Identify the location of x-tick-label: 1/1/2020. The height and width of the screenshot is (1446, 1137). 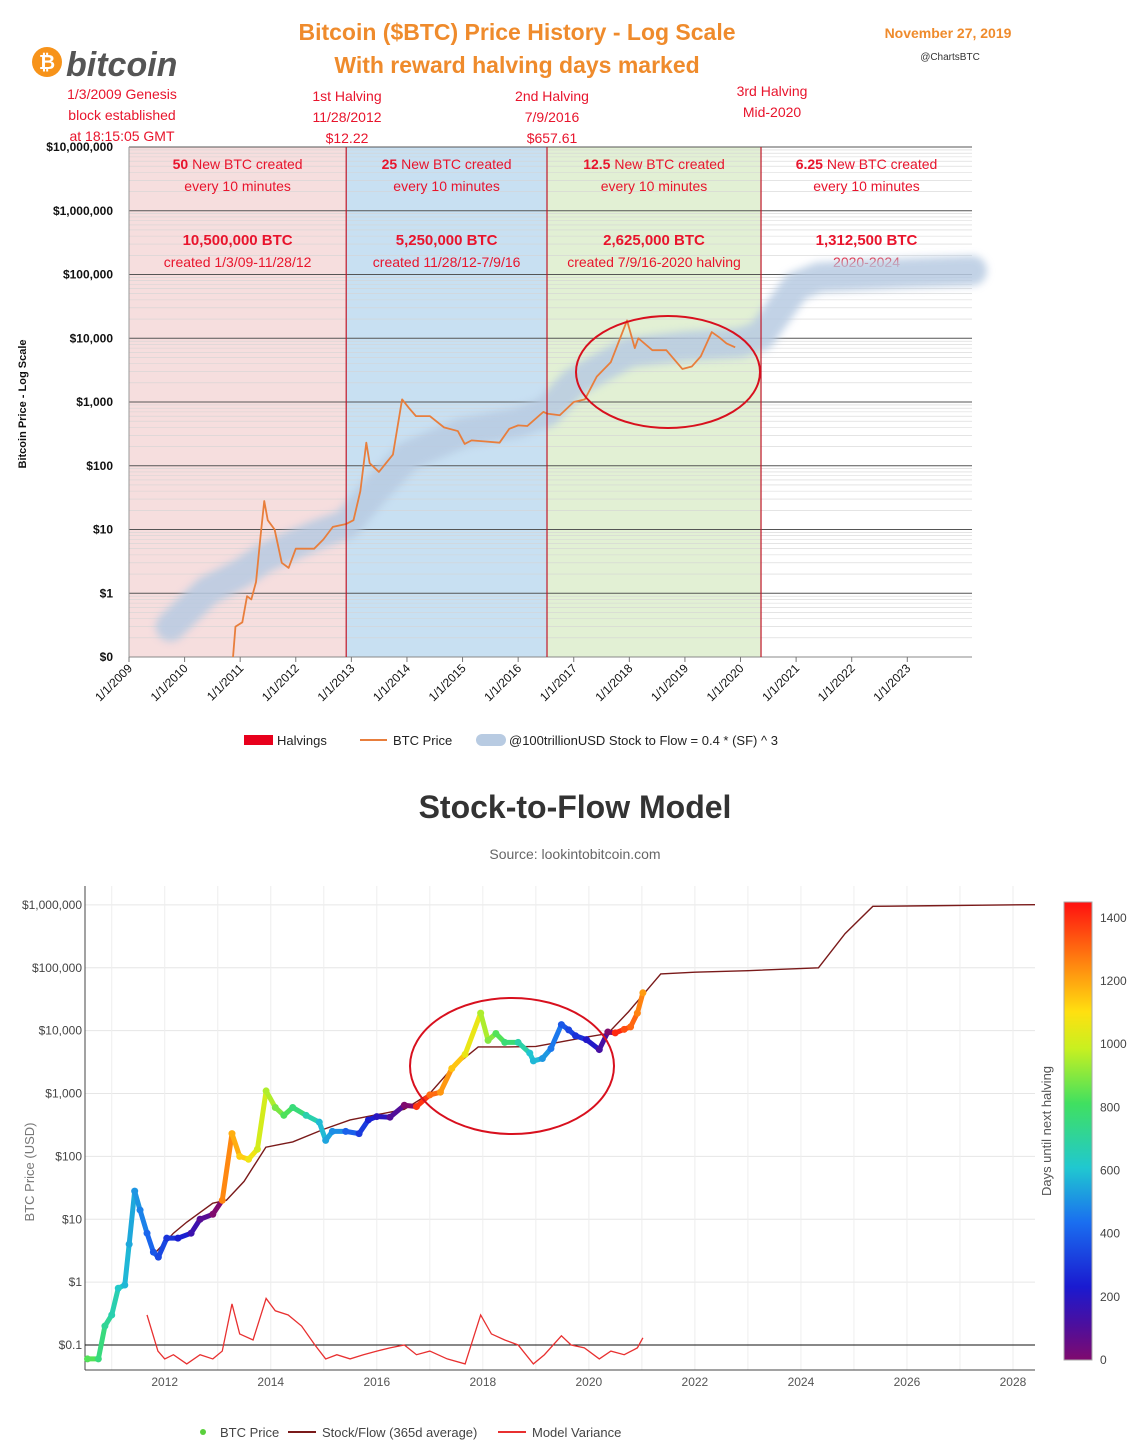
(725, 682).